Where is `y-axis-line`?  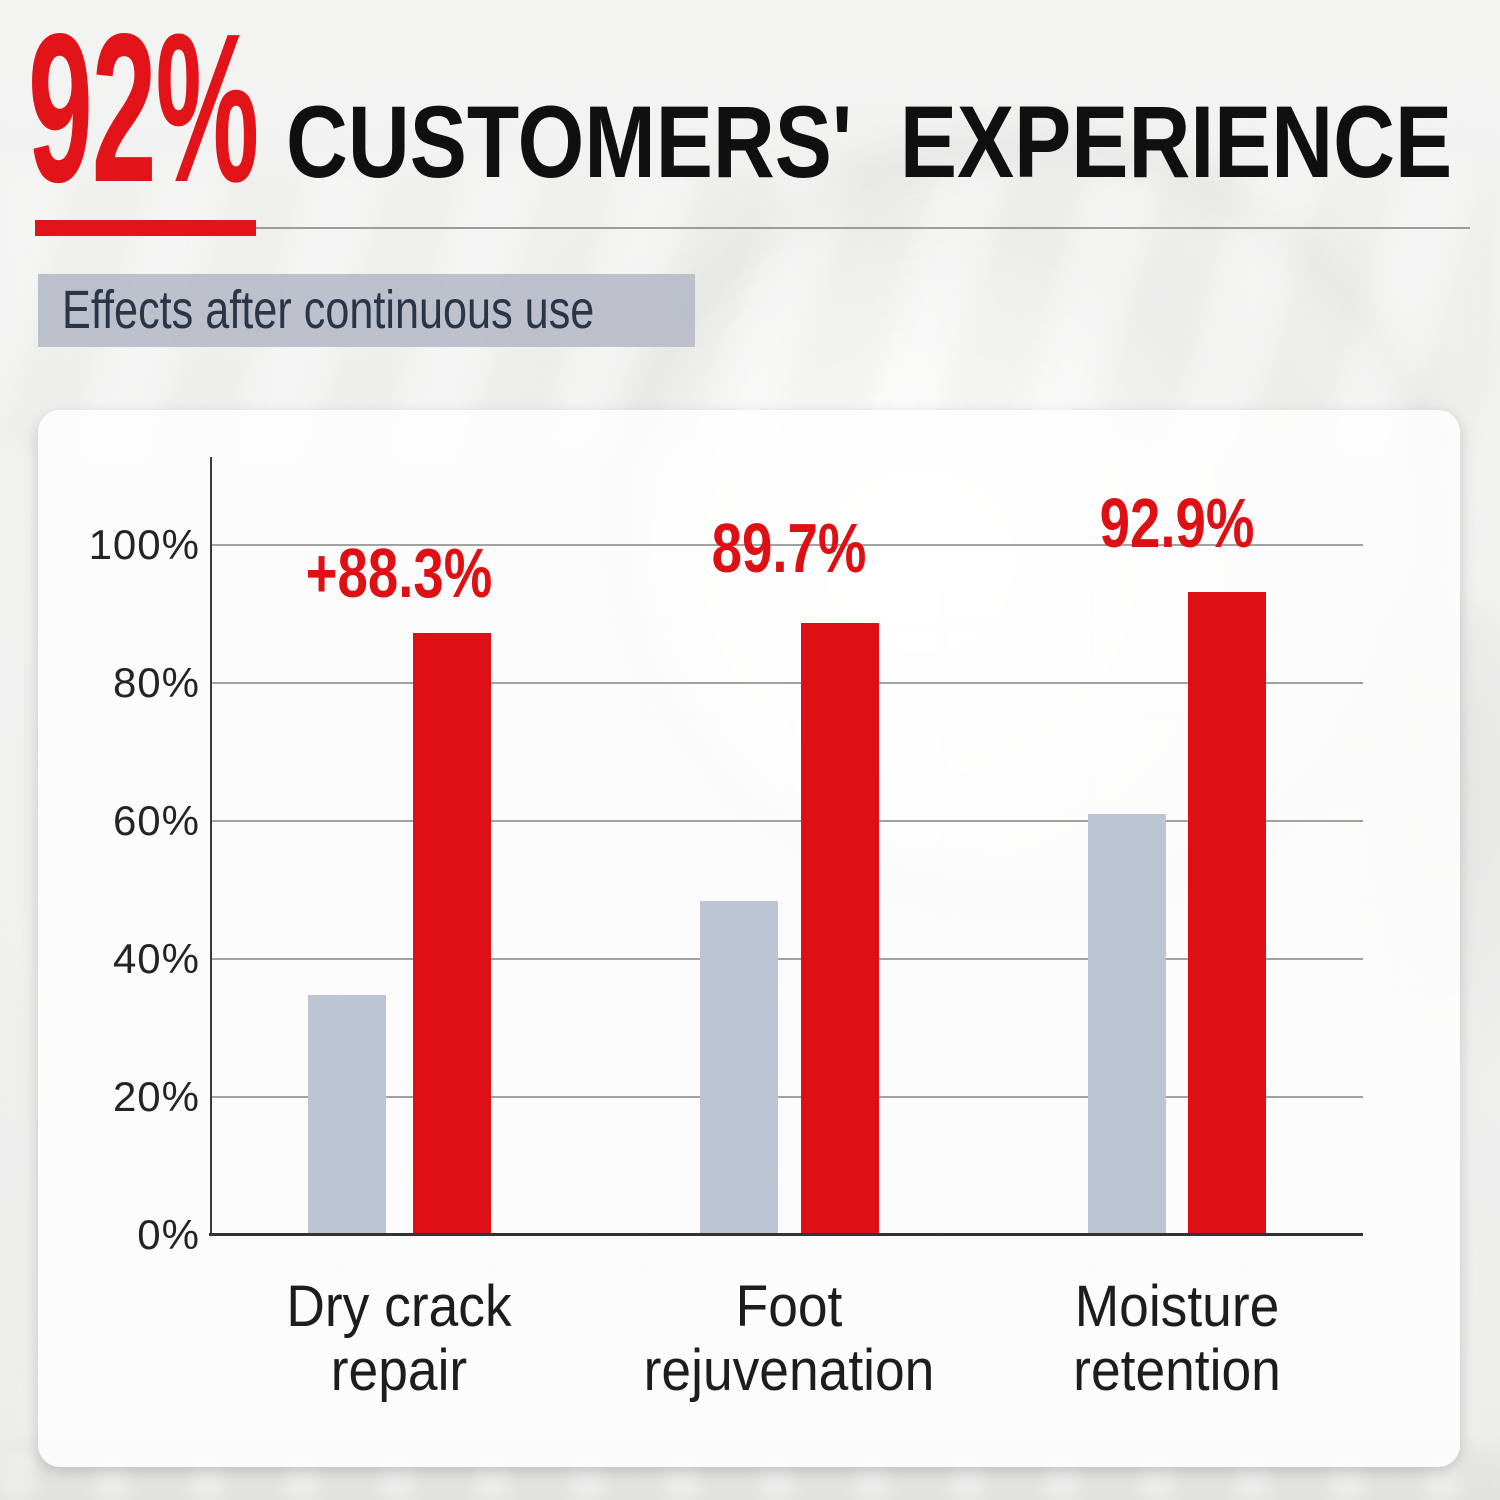
y-axis-line is located at coordinates (211, 846).